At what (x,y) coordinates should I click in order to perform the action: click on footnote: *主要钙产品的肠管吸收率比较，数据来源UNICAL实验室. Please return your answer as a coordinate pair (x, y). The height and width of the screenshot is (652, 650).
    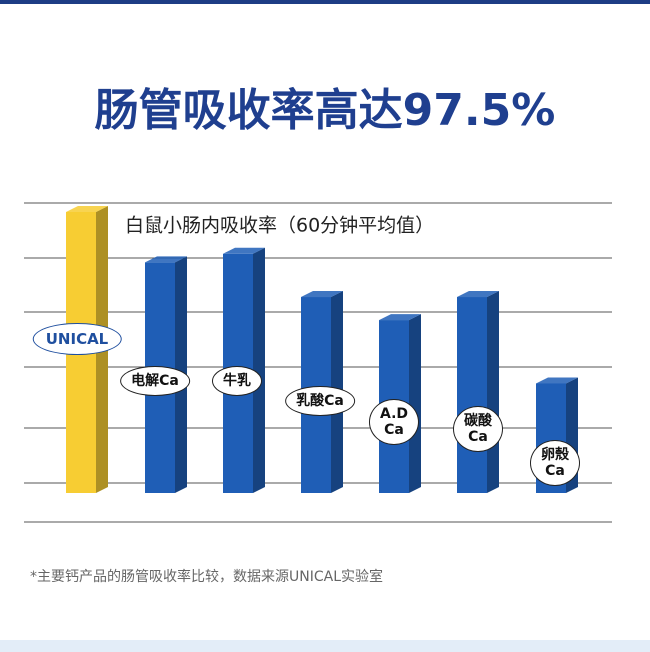
    Looking at the image, I should click on (206, 576).